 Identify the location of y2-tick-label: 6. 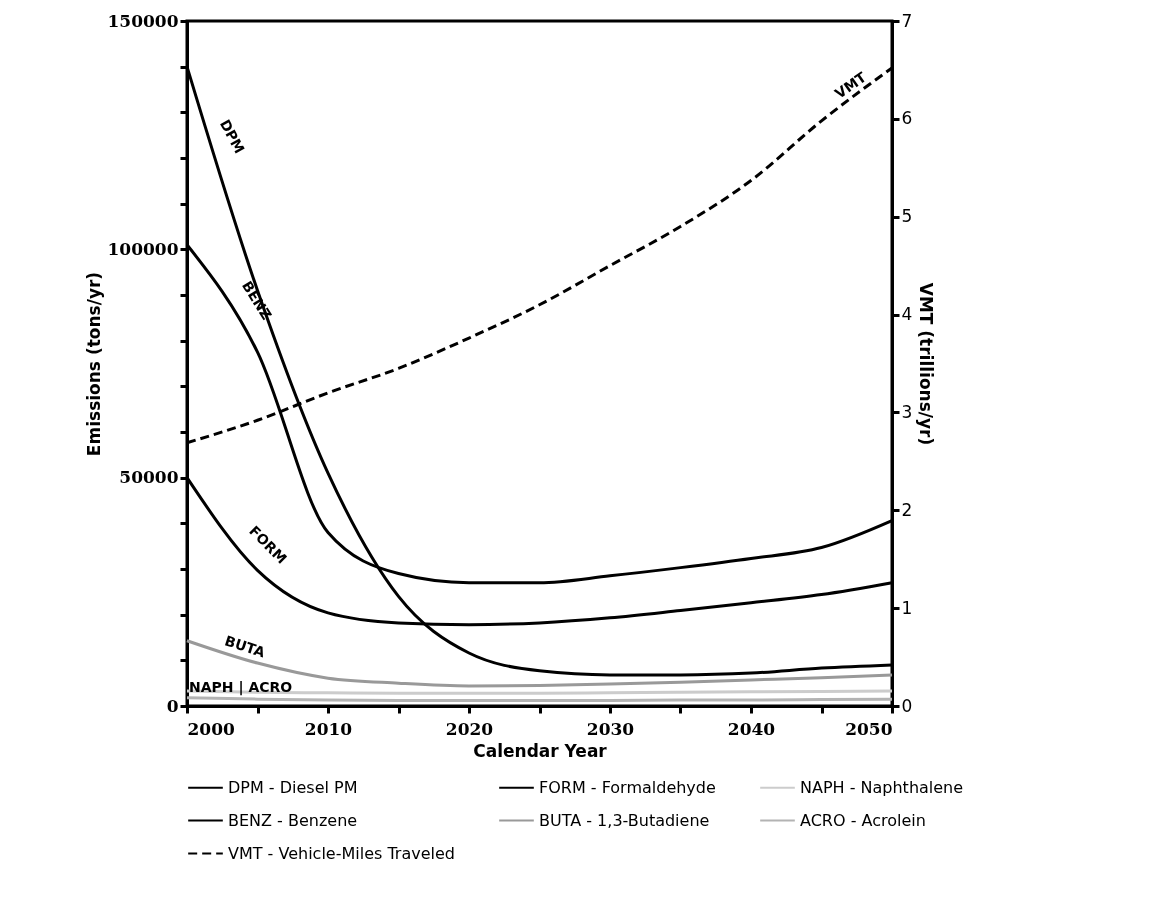
(907, 118).